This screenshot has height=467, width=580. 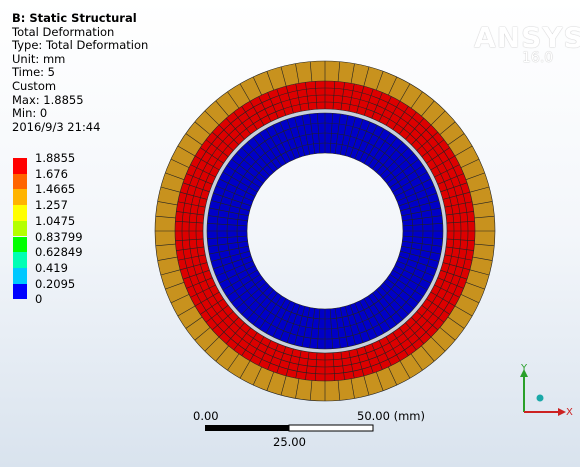 What do you see at coordinates (39, 299) in the screenshot?
I see `legend-level: 0` at bounding box center [39, 299].